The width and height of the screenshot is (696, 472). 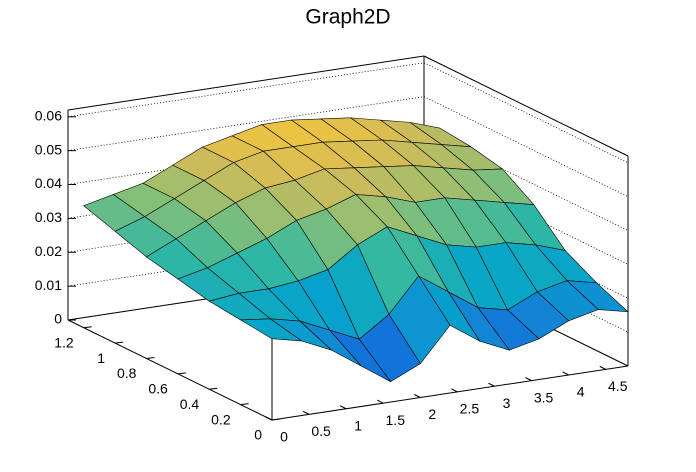 I want to click on z-tick-label: 0.03, so click(x=48, y=217).